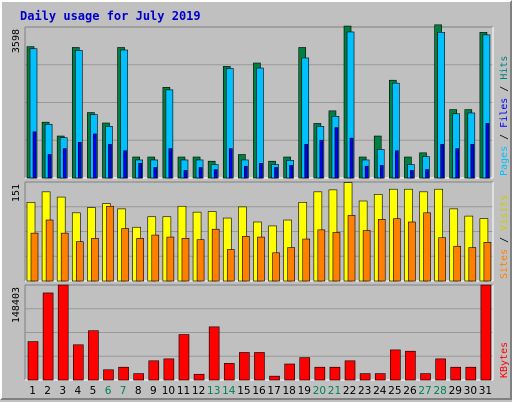 The width and height of the screenshot is (512, 402). Describe the element at coordinates (455, 391) in the screenshot. I see `day-label: 29` at that location.